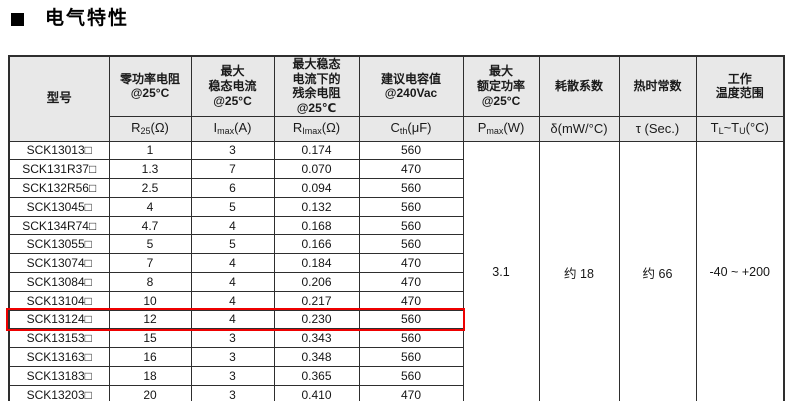 The height and width of the screenshot is (401, 785). I want to click on imax-cell: 7, so click(232, 169).